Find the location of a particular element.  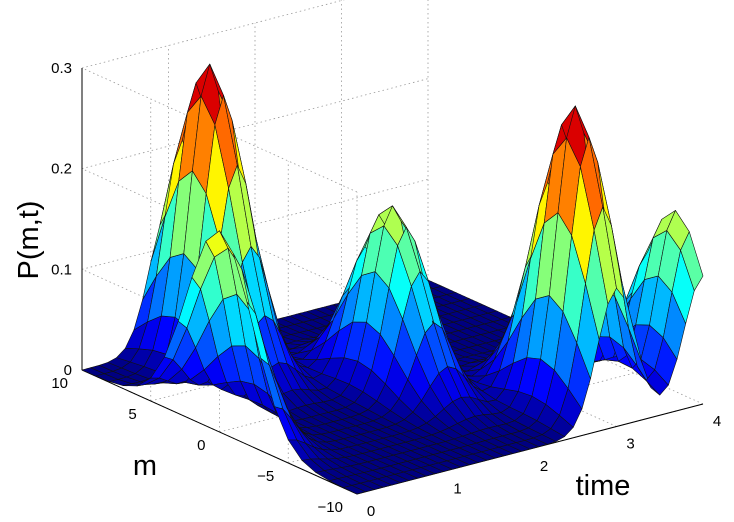

z-tick-label: 0 is located at coordinates (68, 370).